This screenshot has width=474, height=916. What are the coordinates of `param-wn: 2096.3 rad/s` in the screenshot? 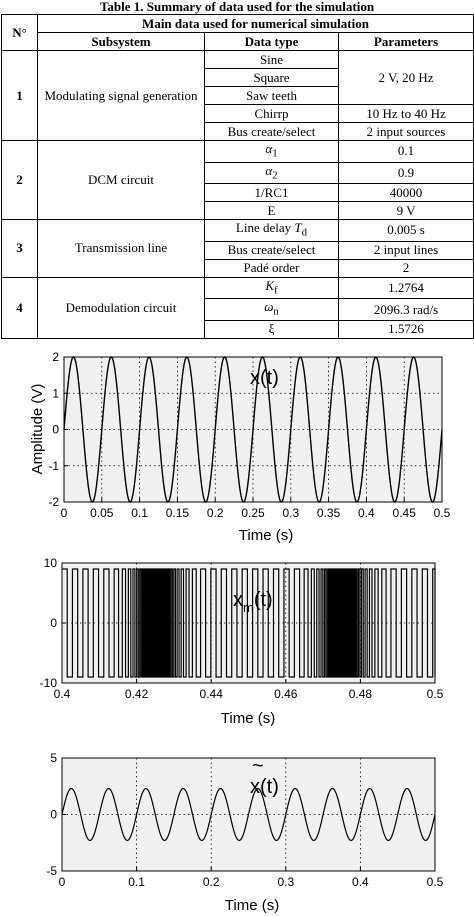 It's located at (405, 309).